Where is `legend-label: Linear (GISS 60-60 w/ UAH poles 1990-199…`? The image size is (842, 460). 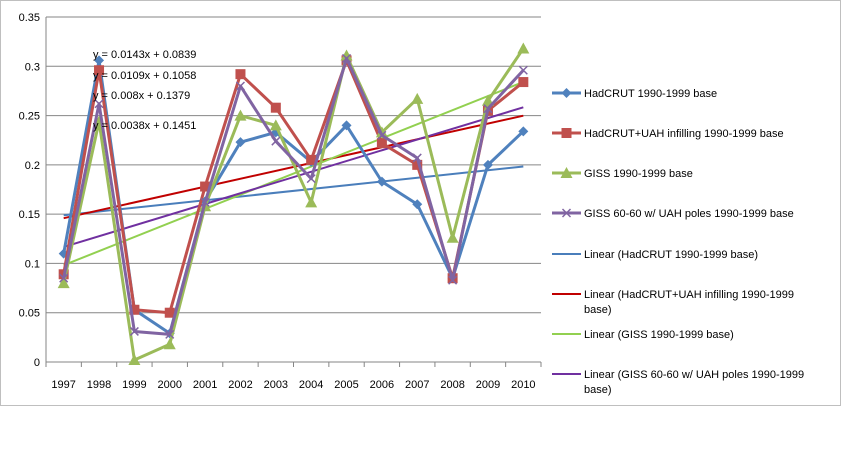
legend-label: Linear (GISS 60-60 w/ UAH poles 1990-199… is located at coordinates (694, 382).